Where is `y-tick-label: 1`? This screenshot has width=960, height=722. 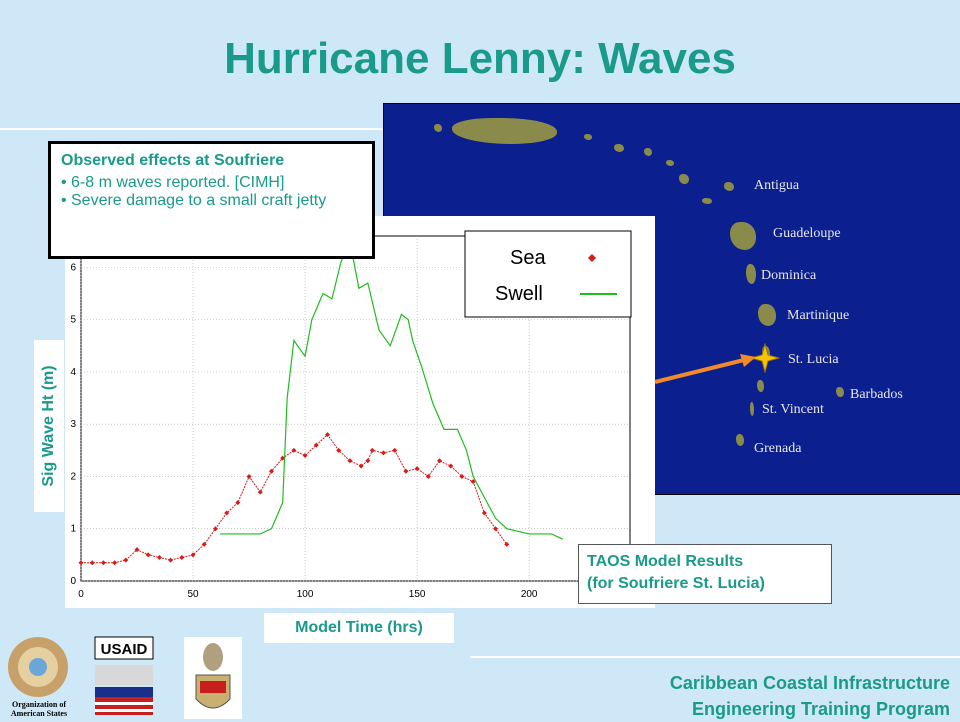 y-tick-label: 1 is located at coordinates (73, 529).